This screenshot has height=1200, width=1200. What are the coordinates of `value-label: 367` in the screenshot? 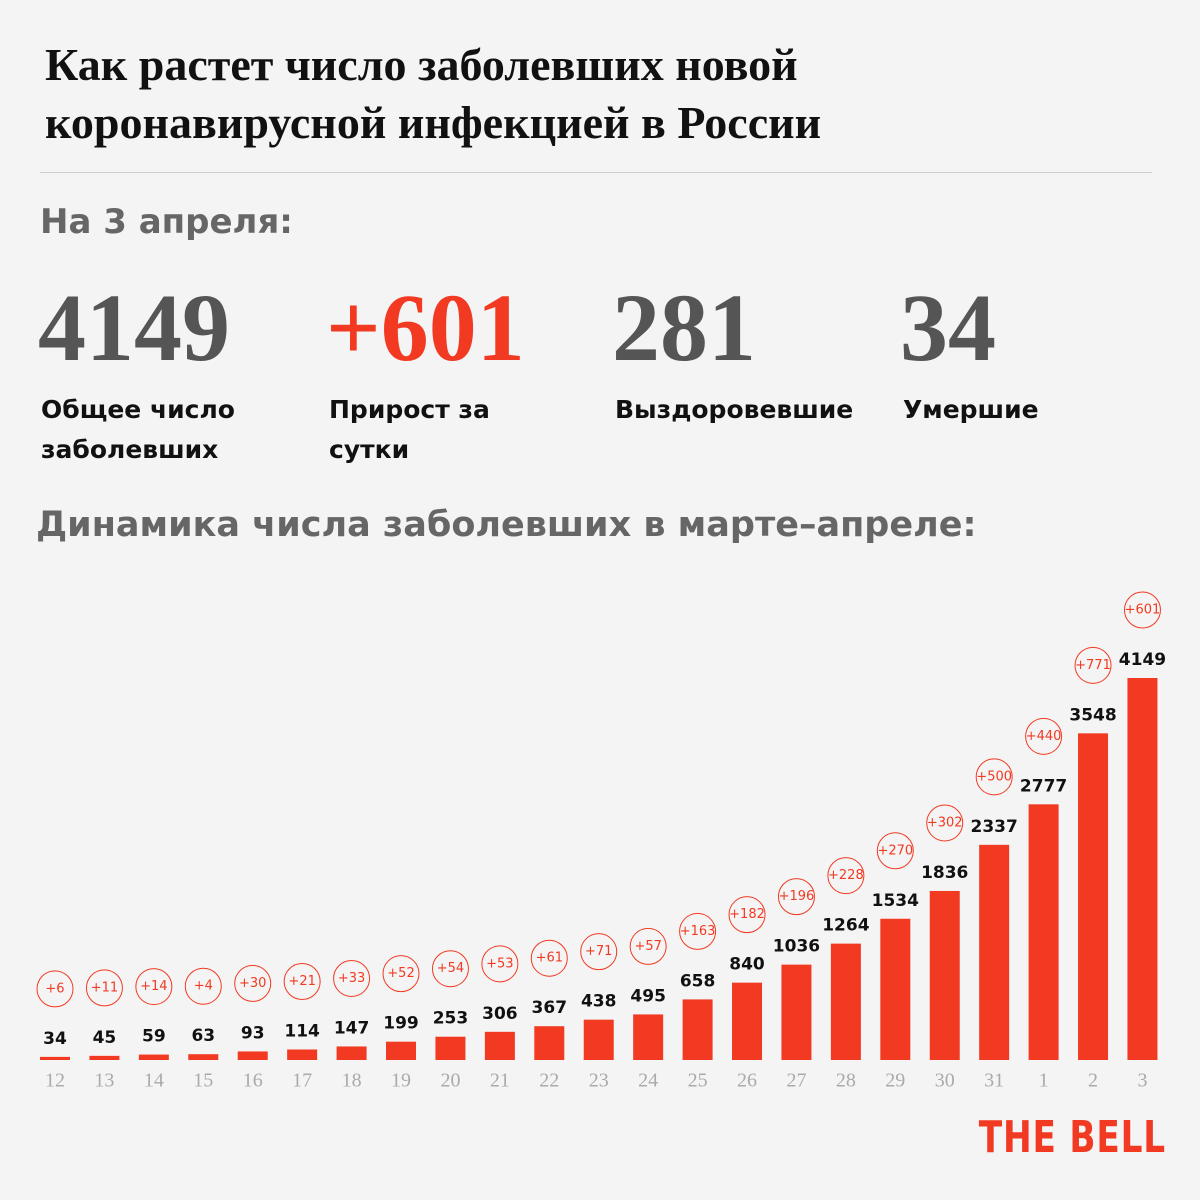 It's located at (550, 1008).